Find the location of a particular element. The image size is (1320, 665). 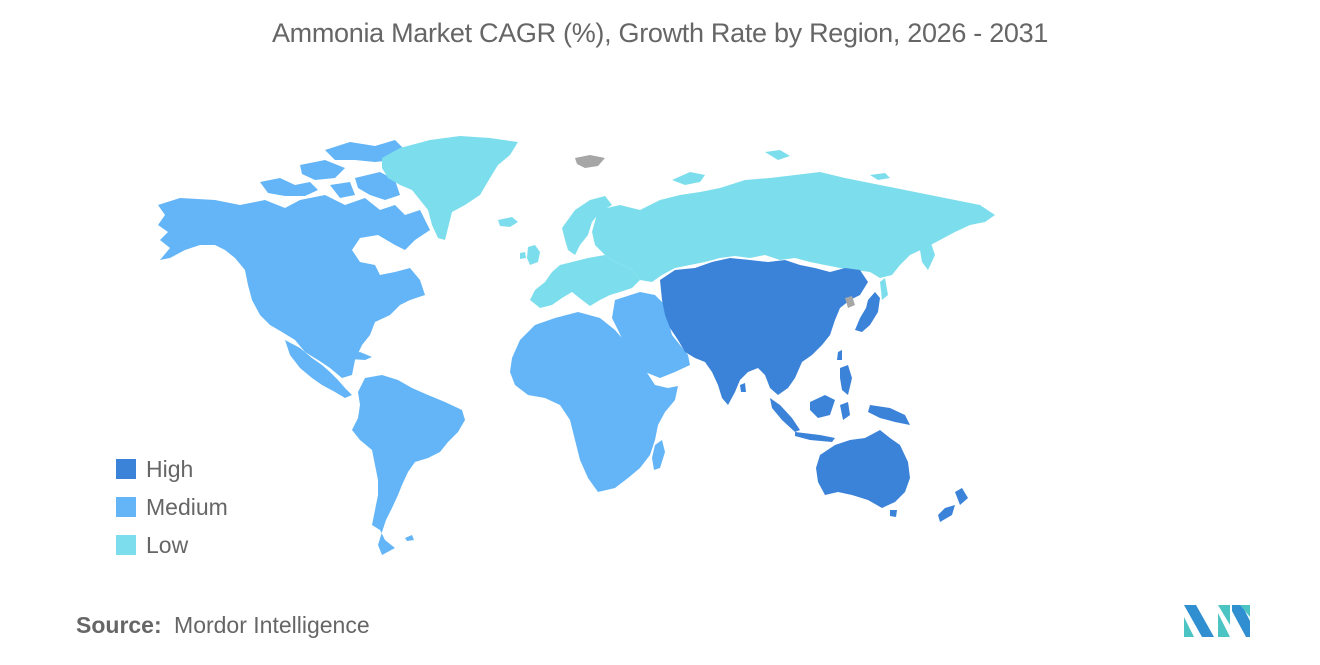

legend-item-medium: Medium is located at coordinates (172, 507).